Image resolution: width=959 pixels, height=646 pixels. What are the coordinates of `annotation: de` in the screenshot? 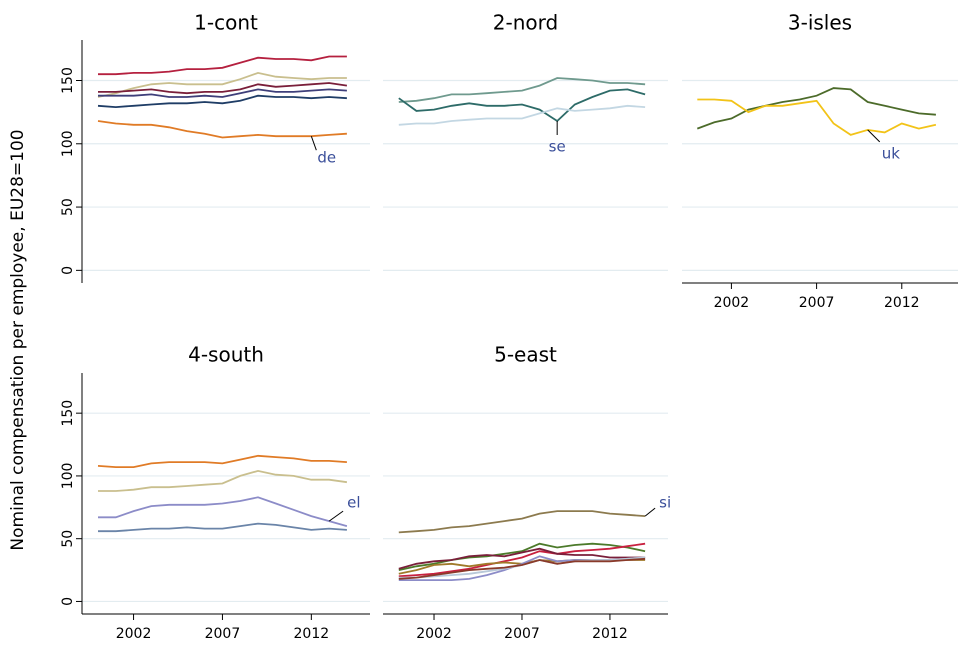 It's located at (326, 158).